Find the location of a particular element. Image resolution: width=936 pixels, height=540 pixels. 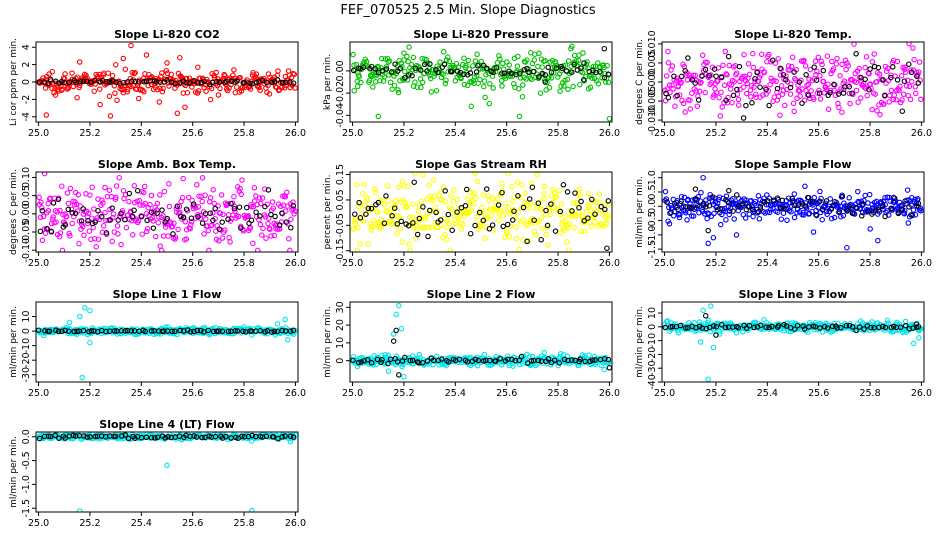

plot-frame is located at coordinates (167, 212).